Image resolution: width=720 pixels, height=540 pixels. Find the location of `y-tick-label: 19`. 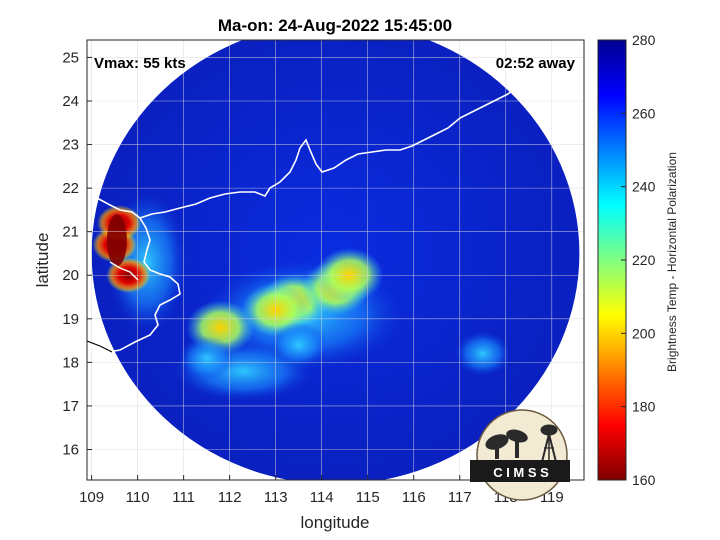

y-tick-label: 19 is located at coordinates (70, 319).